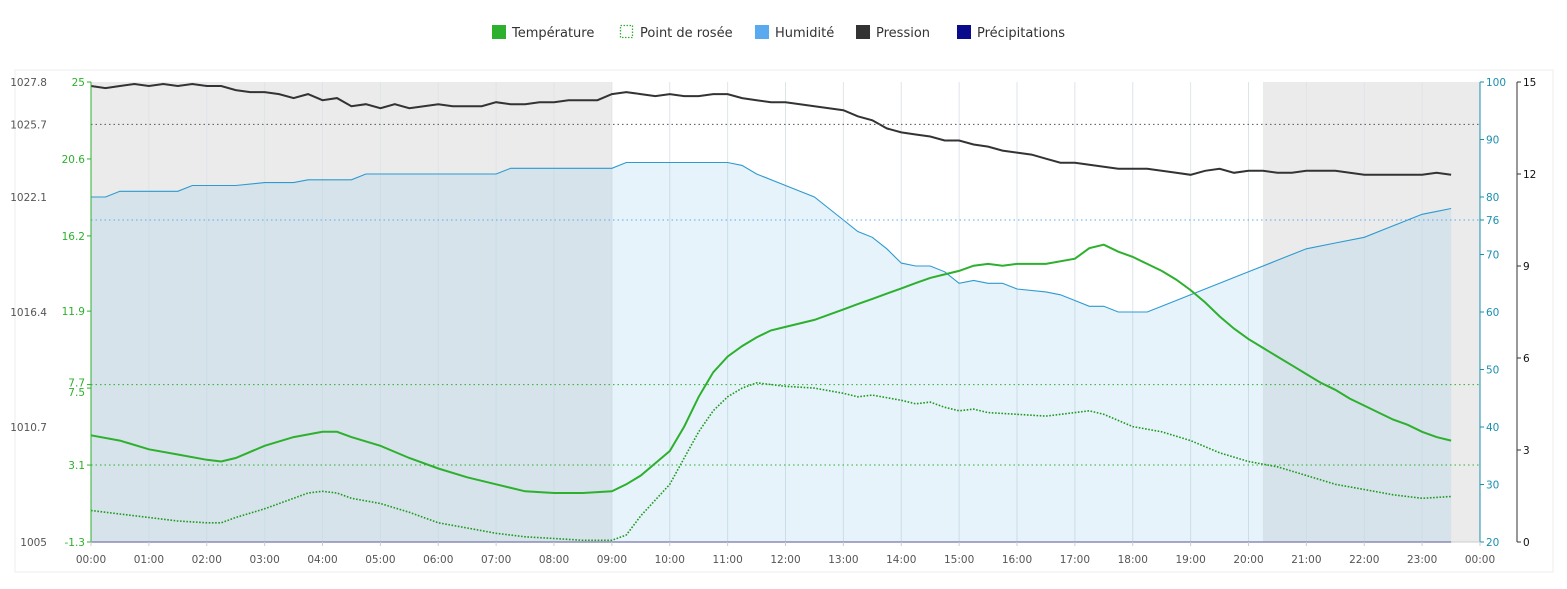 The image size is (1567, 589). I want to click on legend-label-dewpoint: Point de rosée, so click(686, 33).